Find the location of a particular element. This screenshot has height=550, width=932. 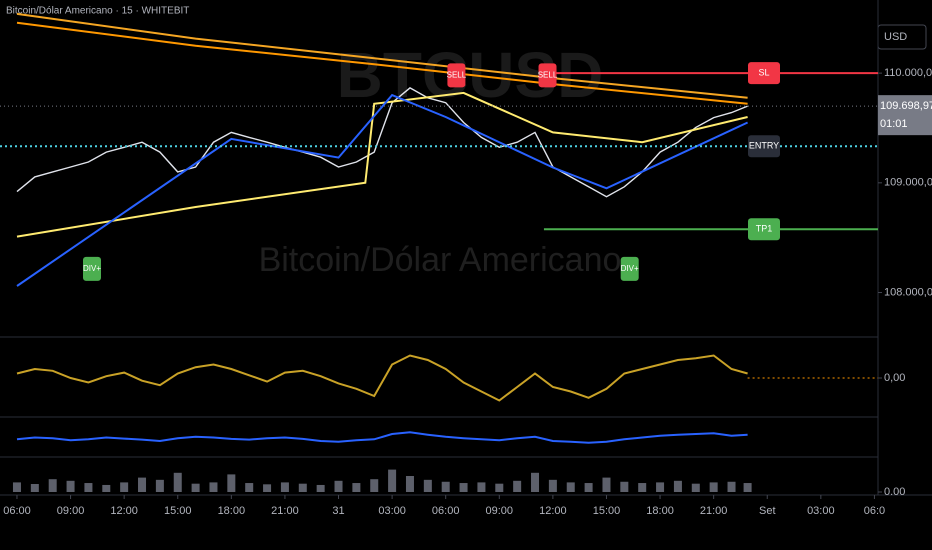

chart-title: Bitcoin/Dólar Americano · 15 · WHITEBIT is located at coordinates (97, 11).